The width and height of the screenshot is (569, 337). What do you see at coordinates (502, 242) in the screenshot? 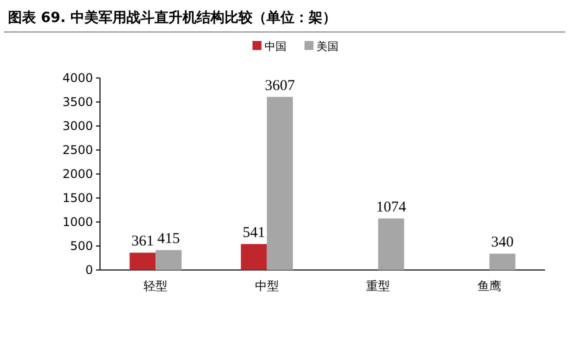
I see `data-label: 340` at bounding box center [502, 242].